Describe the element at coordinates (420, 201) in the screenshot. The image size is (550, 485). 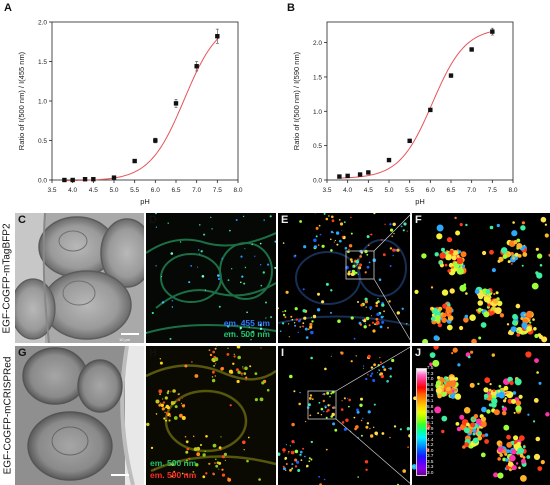
I see `x-axis-label: pH` at that location.